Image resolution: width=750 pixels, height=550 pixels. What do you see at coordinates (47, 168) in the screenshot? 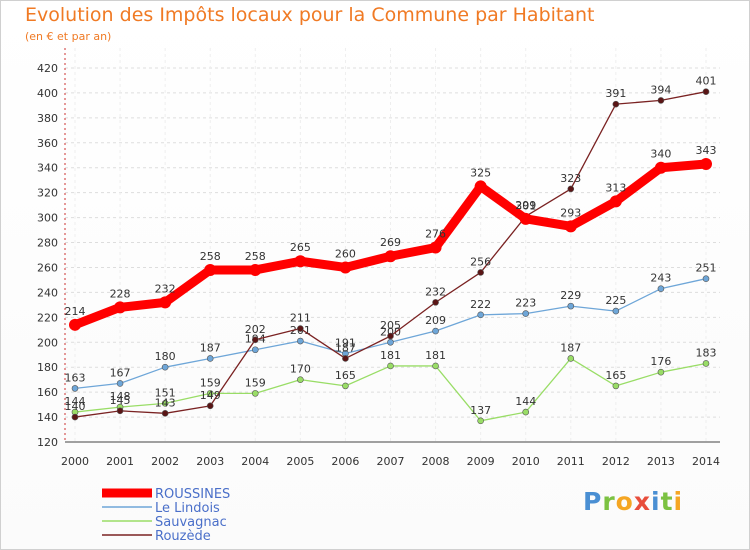
I see `y-tick-label: 340` at bounding box center [47, 168].